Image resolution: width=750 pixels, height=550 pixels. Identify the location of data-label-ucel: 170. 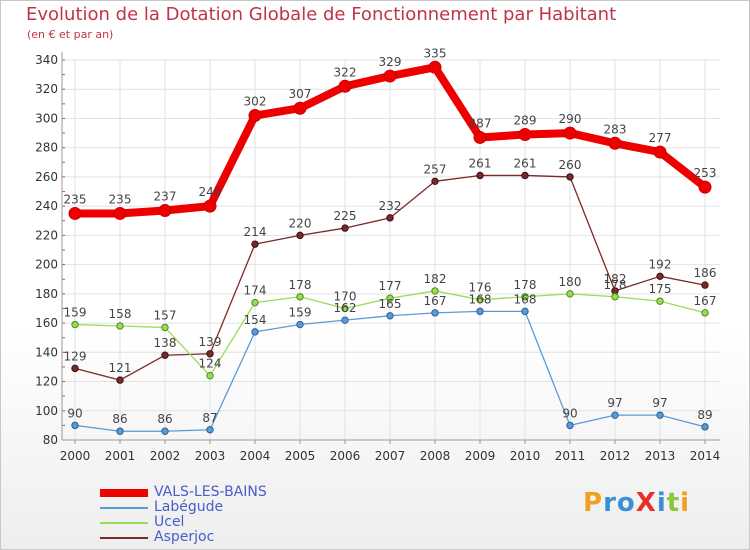
(345, 296).